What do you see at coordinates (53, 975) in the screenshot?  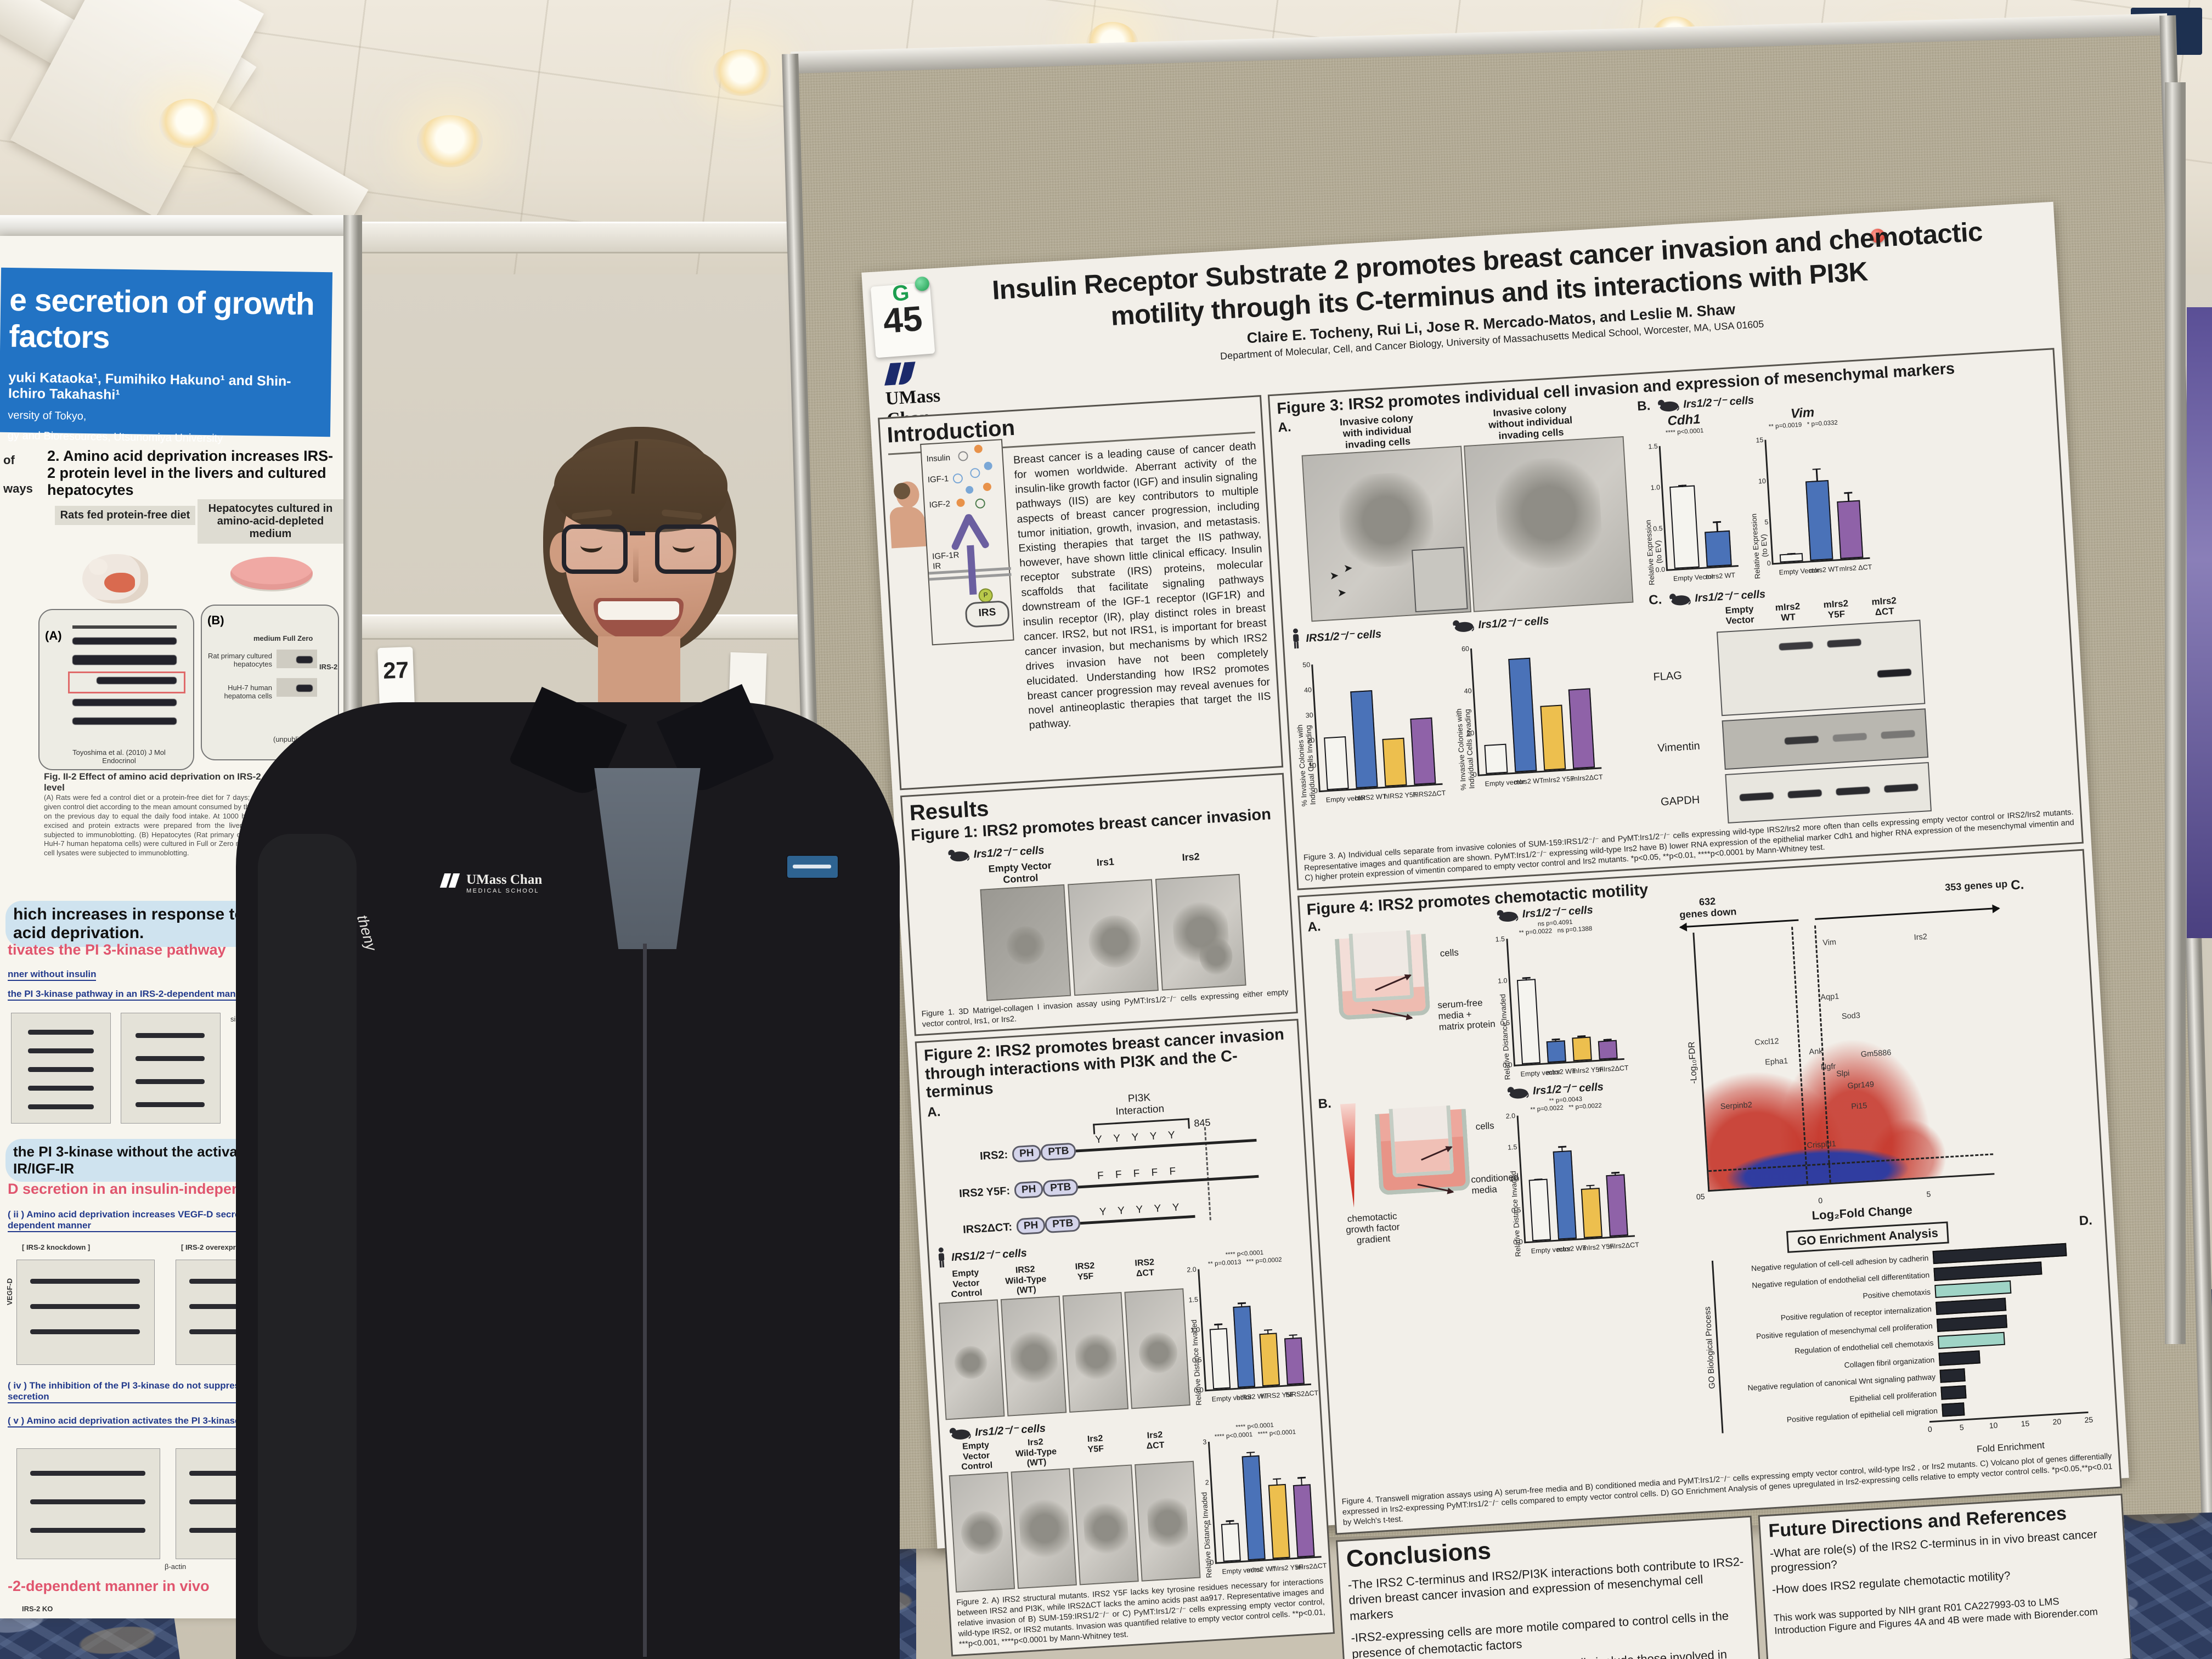 I see `left-subheading-1: nner without insulin` at bounding box center [53, 975].